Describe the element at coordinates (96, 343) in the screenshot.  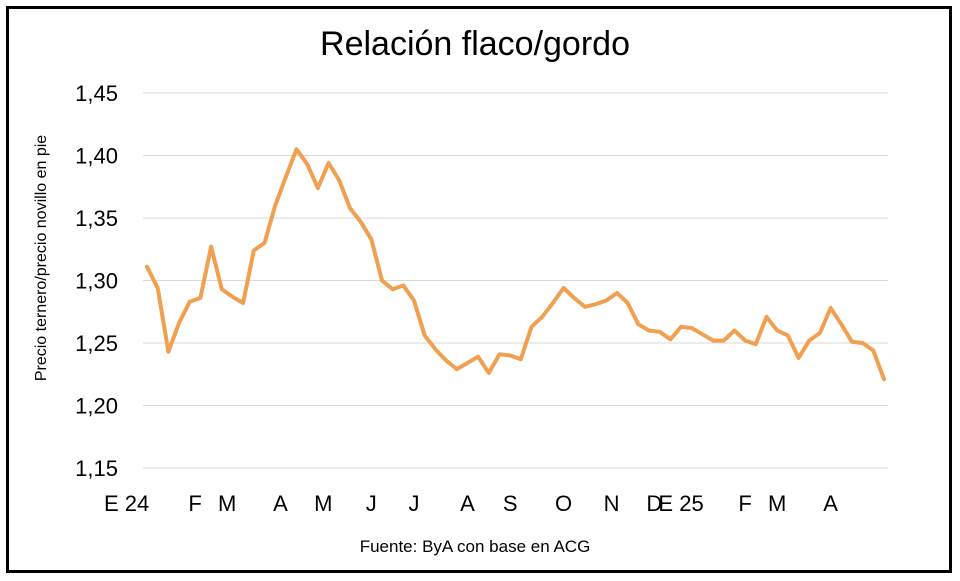
I see `y-tick-label: 1,25` at that location.